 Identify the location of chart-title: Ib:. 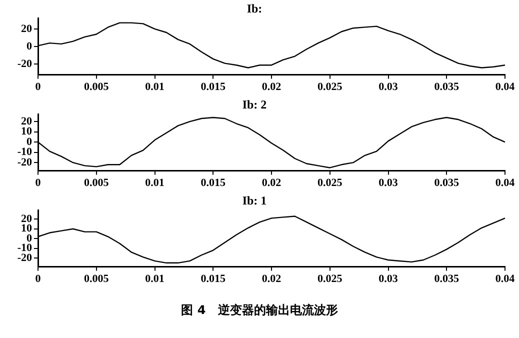
(254, 8).